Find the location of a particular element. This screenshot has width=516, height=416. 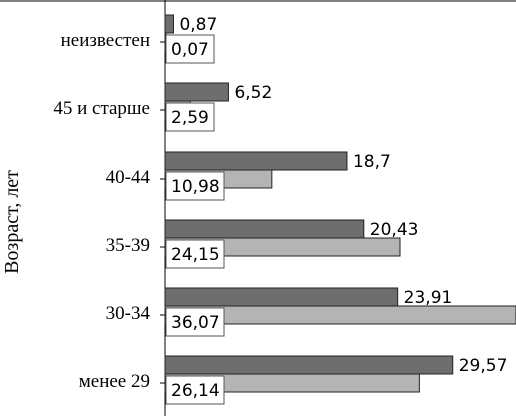

data-label: 23,91 is located at coordinates (428, 298).